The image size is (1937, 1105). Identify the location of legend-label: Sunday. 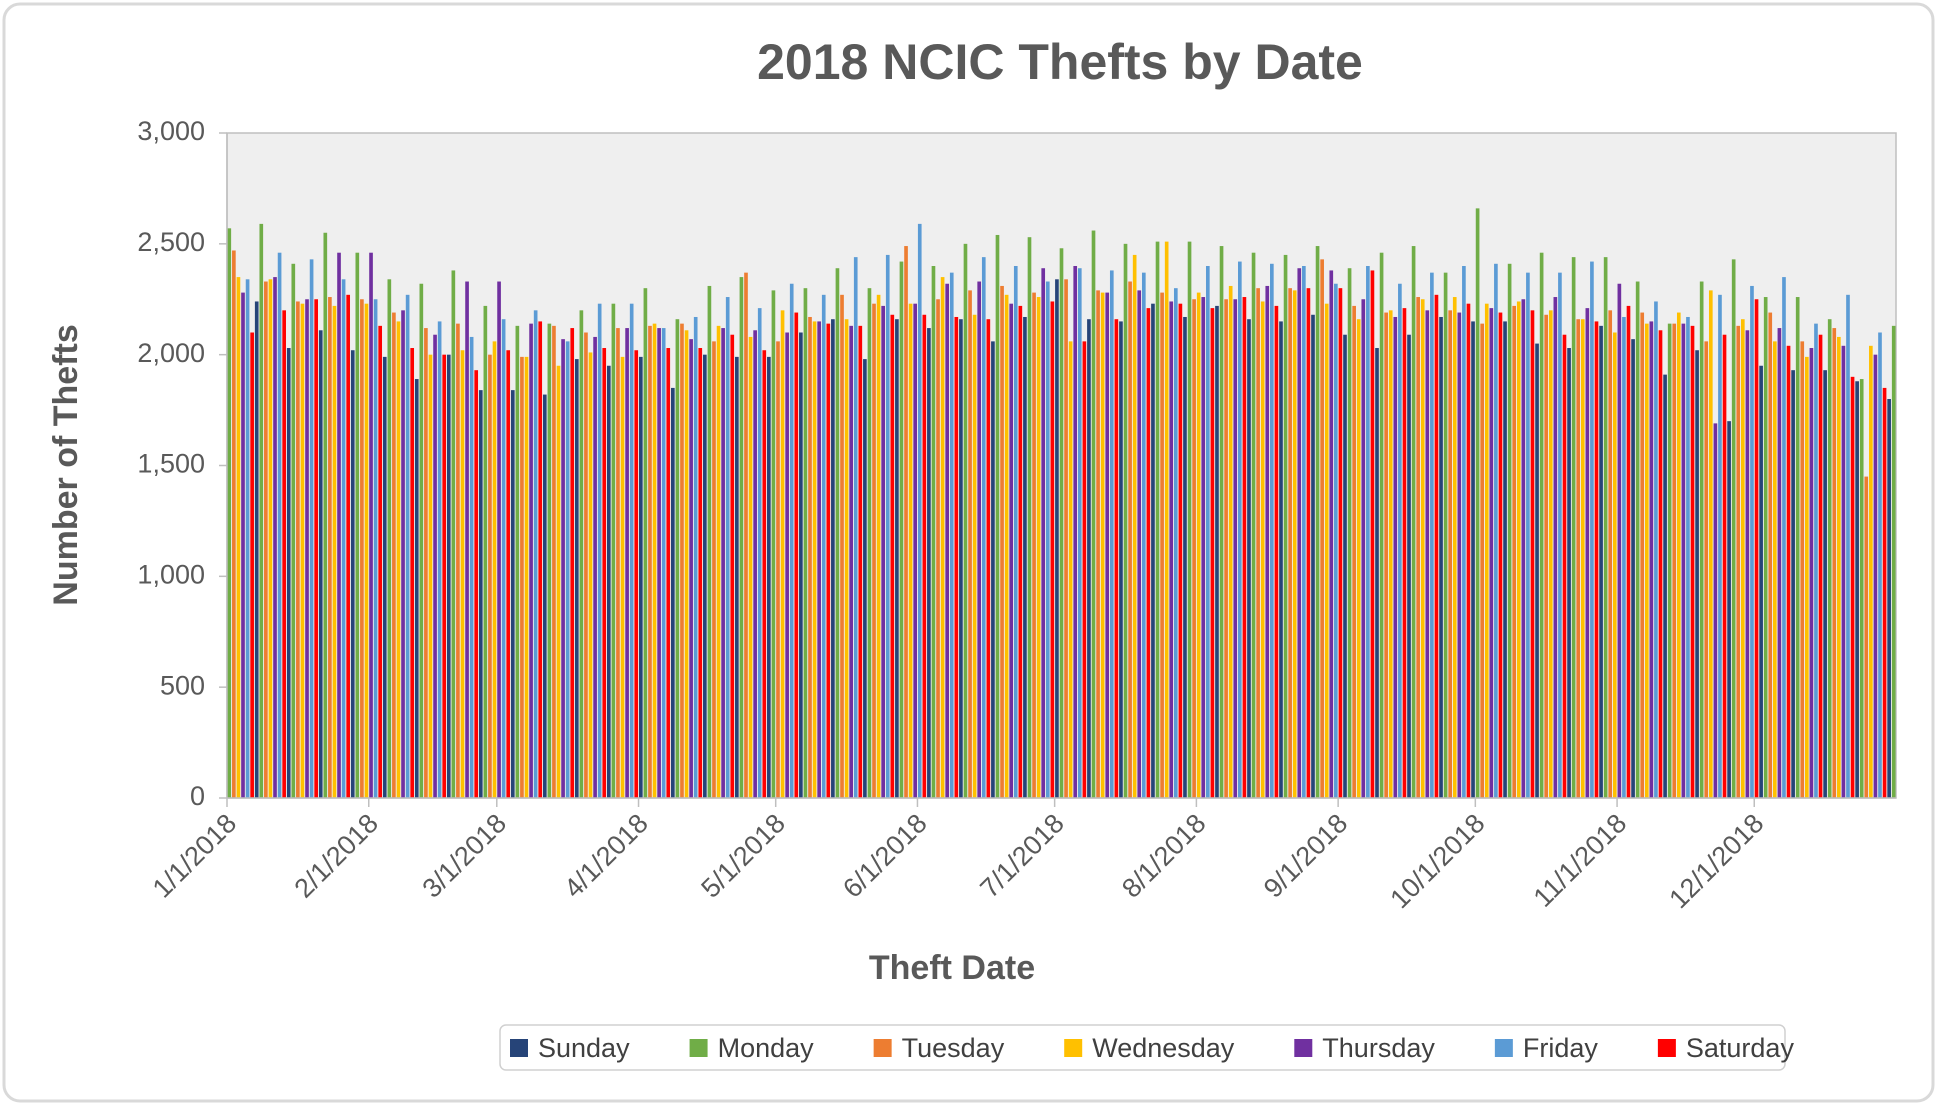
(584, 1048).